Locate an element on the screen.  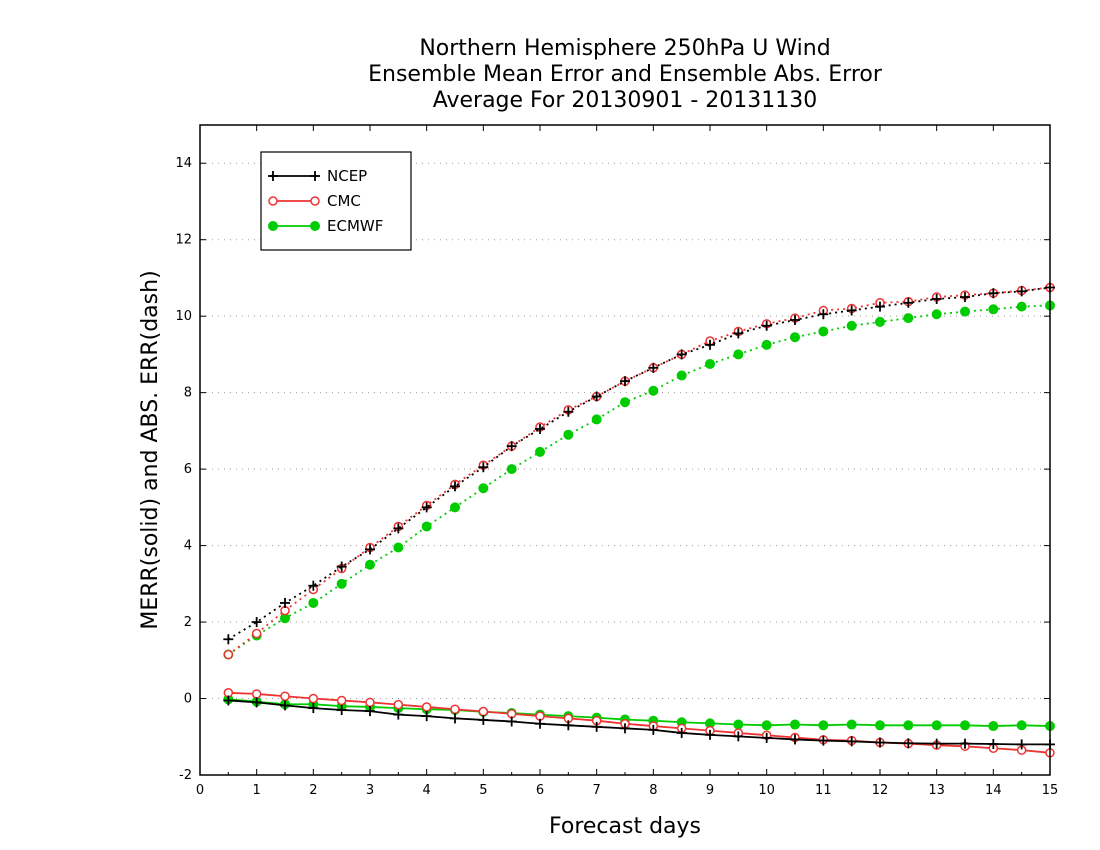
x-axis-title: Forecast days is located at coordinates (625, 826).